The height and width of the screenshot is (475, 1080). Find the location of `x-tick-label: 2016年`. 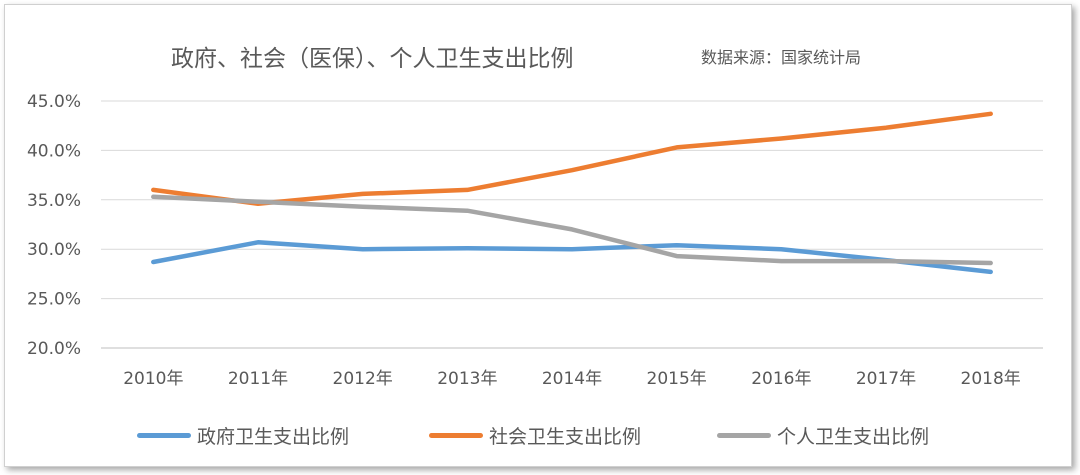

x-tick-label: 2016年 is located at coordinates (781, 379).